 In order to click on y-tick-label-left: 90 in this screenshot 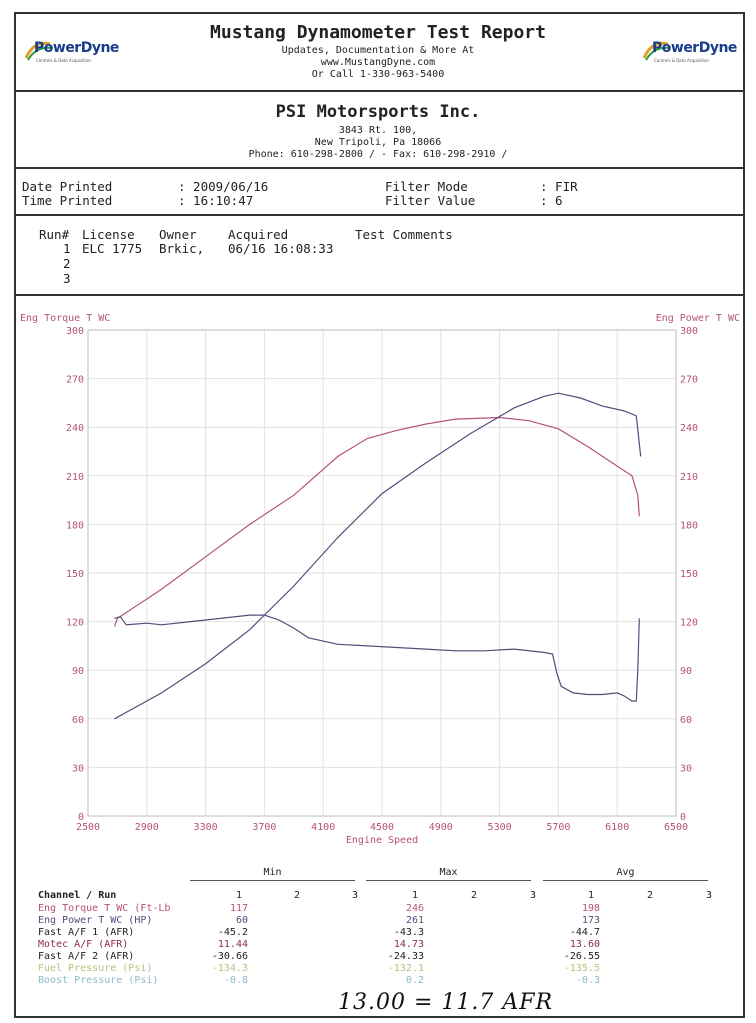, I will do `click(78, 671)`.